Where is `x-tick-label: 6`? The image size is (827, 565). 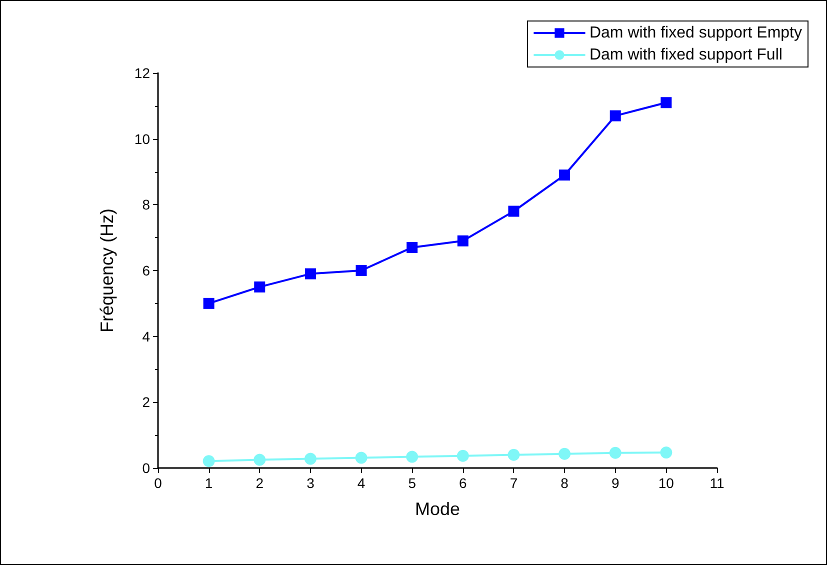 x-tick-label: 6 is located at coordinates (463, 483).